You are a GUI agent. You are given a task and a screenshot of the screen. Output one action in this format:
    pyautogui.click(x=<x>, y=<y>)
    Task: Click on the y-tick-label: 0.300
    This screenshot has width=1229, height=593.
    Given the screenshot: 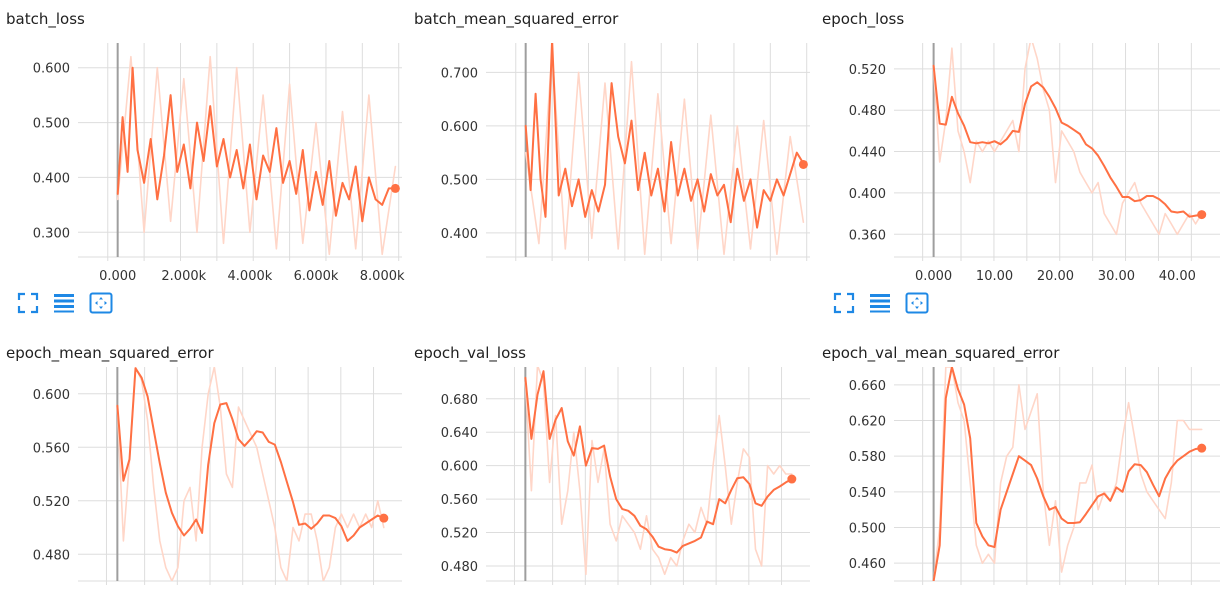 What is the action you would take?
    pyautogui.click(x=51, y=233)
    